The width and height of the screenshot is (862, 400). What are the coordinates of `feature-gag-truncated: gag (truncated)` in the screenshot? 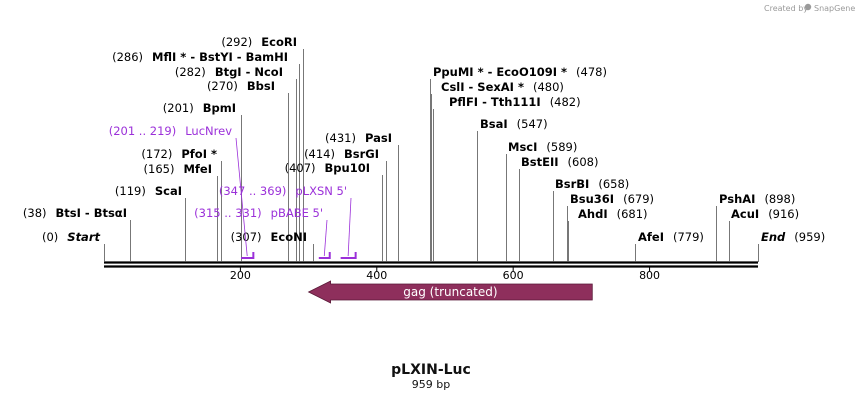 It's located at (450, 292).